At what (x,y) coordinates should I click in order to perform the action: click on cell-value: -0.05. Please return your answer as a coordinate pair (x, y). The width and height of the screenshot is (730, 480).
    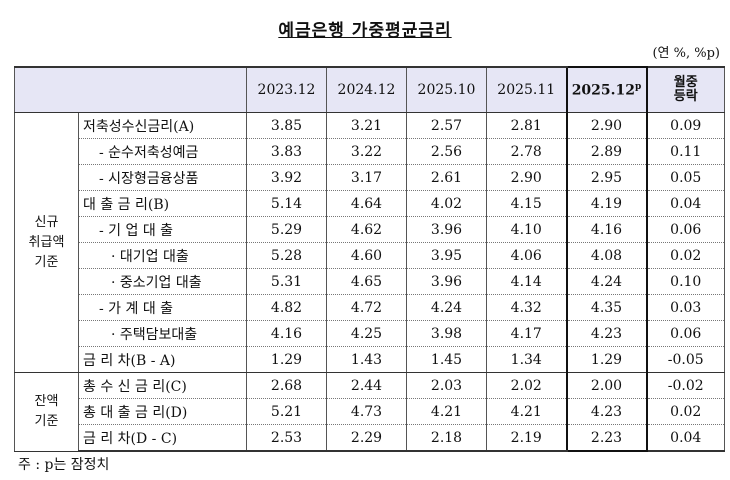
    Looking at the image, I should click on (685, 359).